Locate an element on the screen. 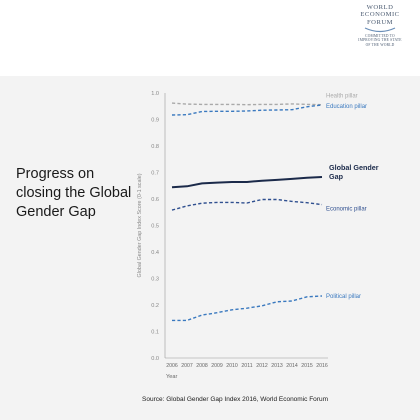  y-tick-label: 0.2 is located at coordinates (155, 306).